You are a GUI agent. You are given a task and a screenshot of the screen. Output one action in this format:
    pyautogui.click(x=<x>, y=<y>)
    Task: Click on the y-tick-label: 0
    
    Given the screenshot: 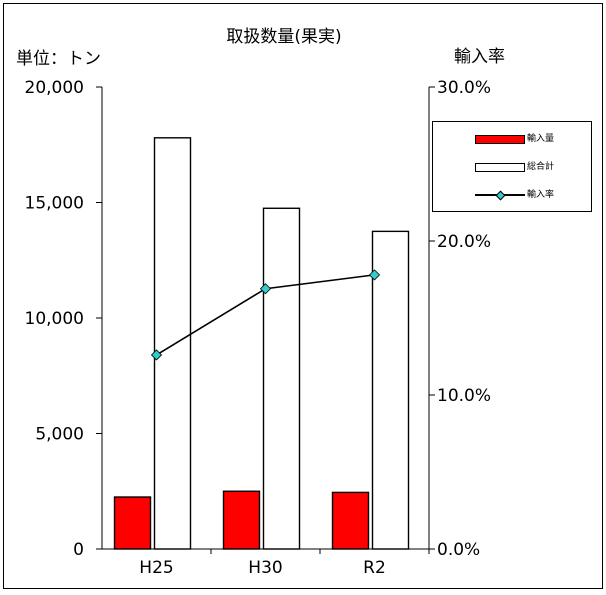 What is the action you would take?
    pyautogui.click(x=78, y=550)
    